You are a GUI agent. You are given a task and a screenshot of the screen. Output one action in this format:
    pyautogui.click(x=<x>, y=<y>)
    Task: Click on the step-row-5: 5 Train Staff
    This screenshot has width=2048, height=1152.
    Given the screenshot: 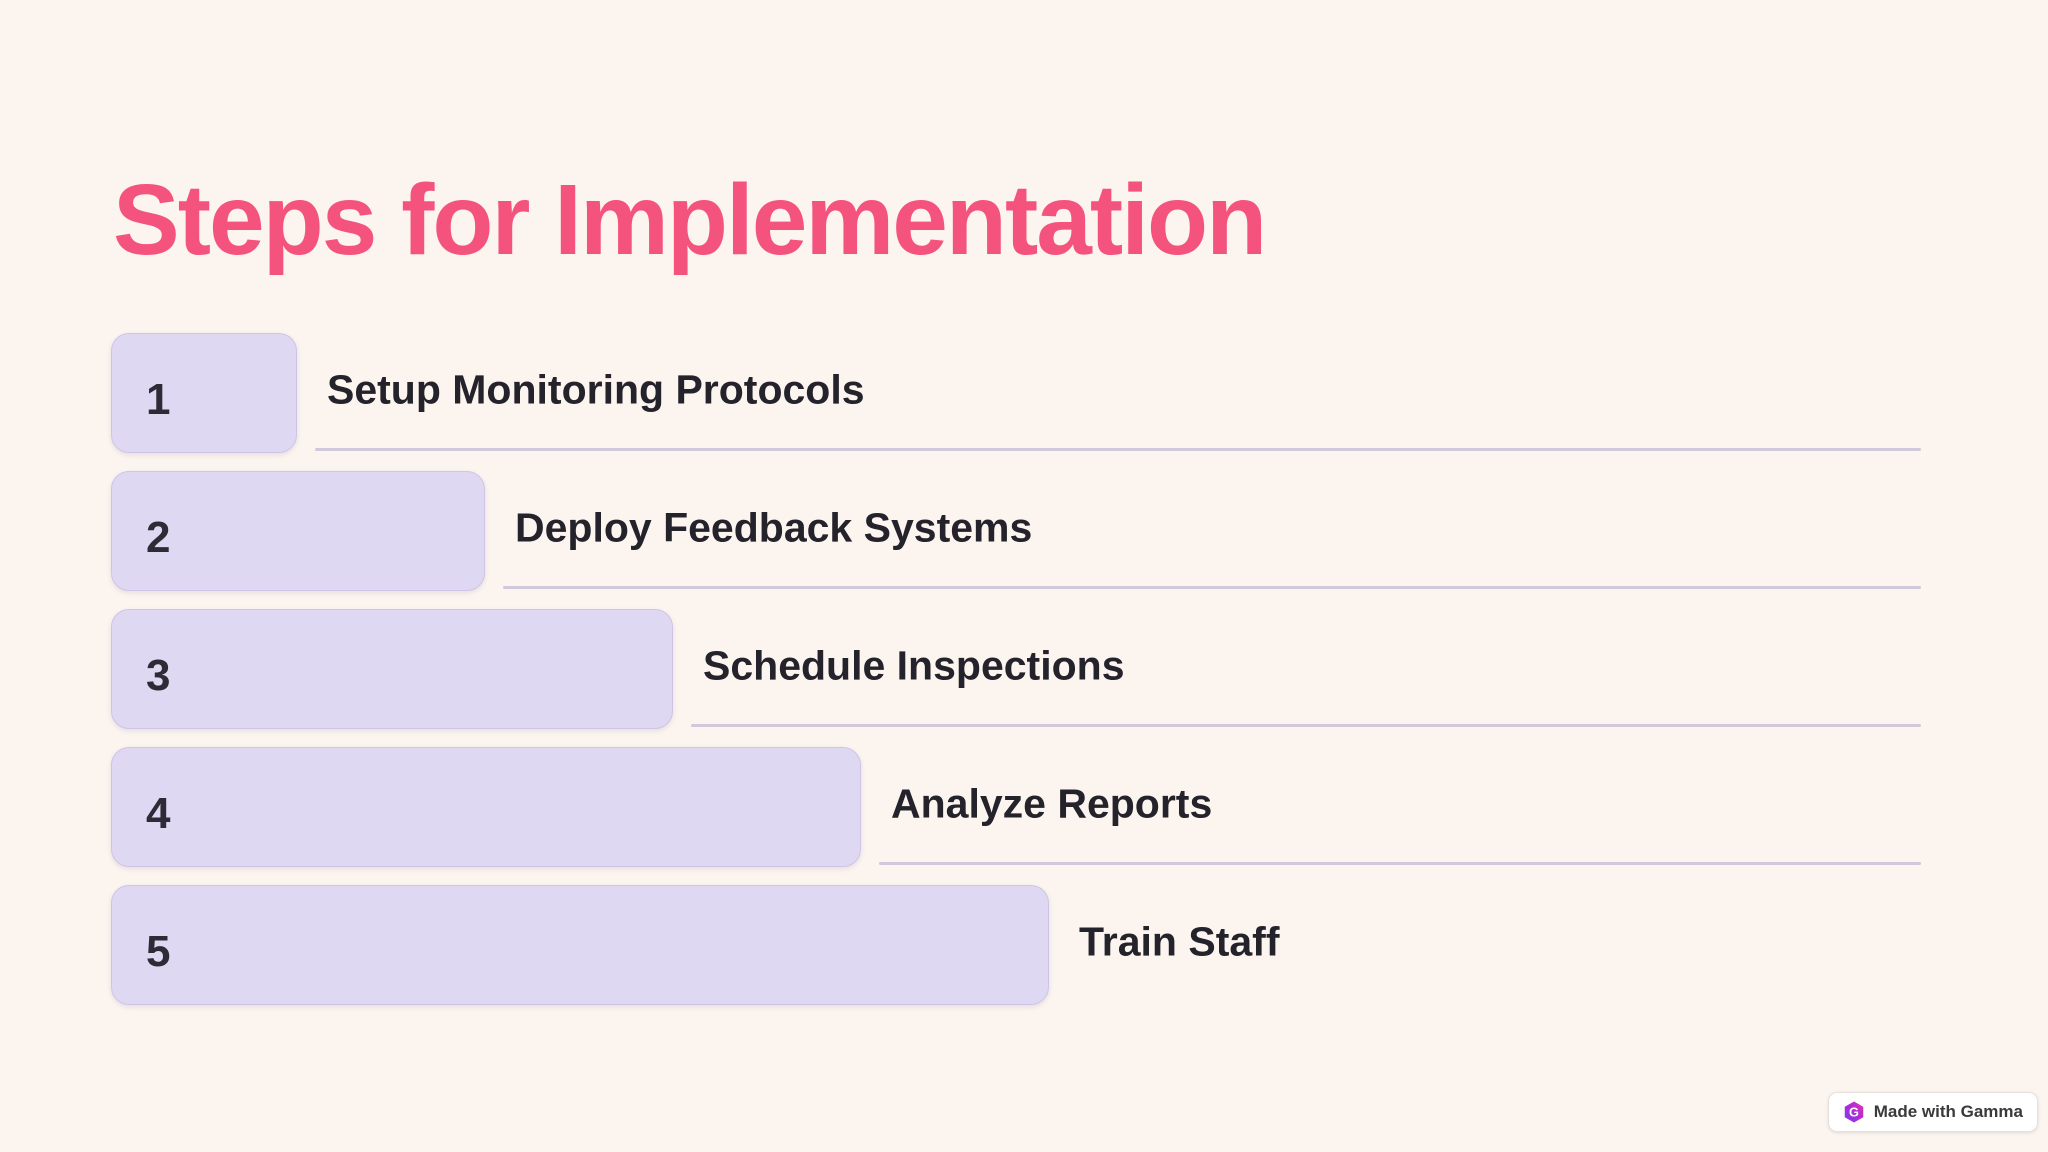 What is the action you would take?
    pyautogui.click(x=1016, y=945)
    